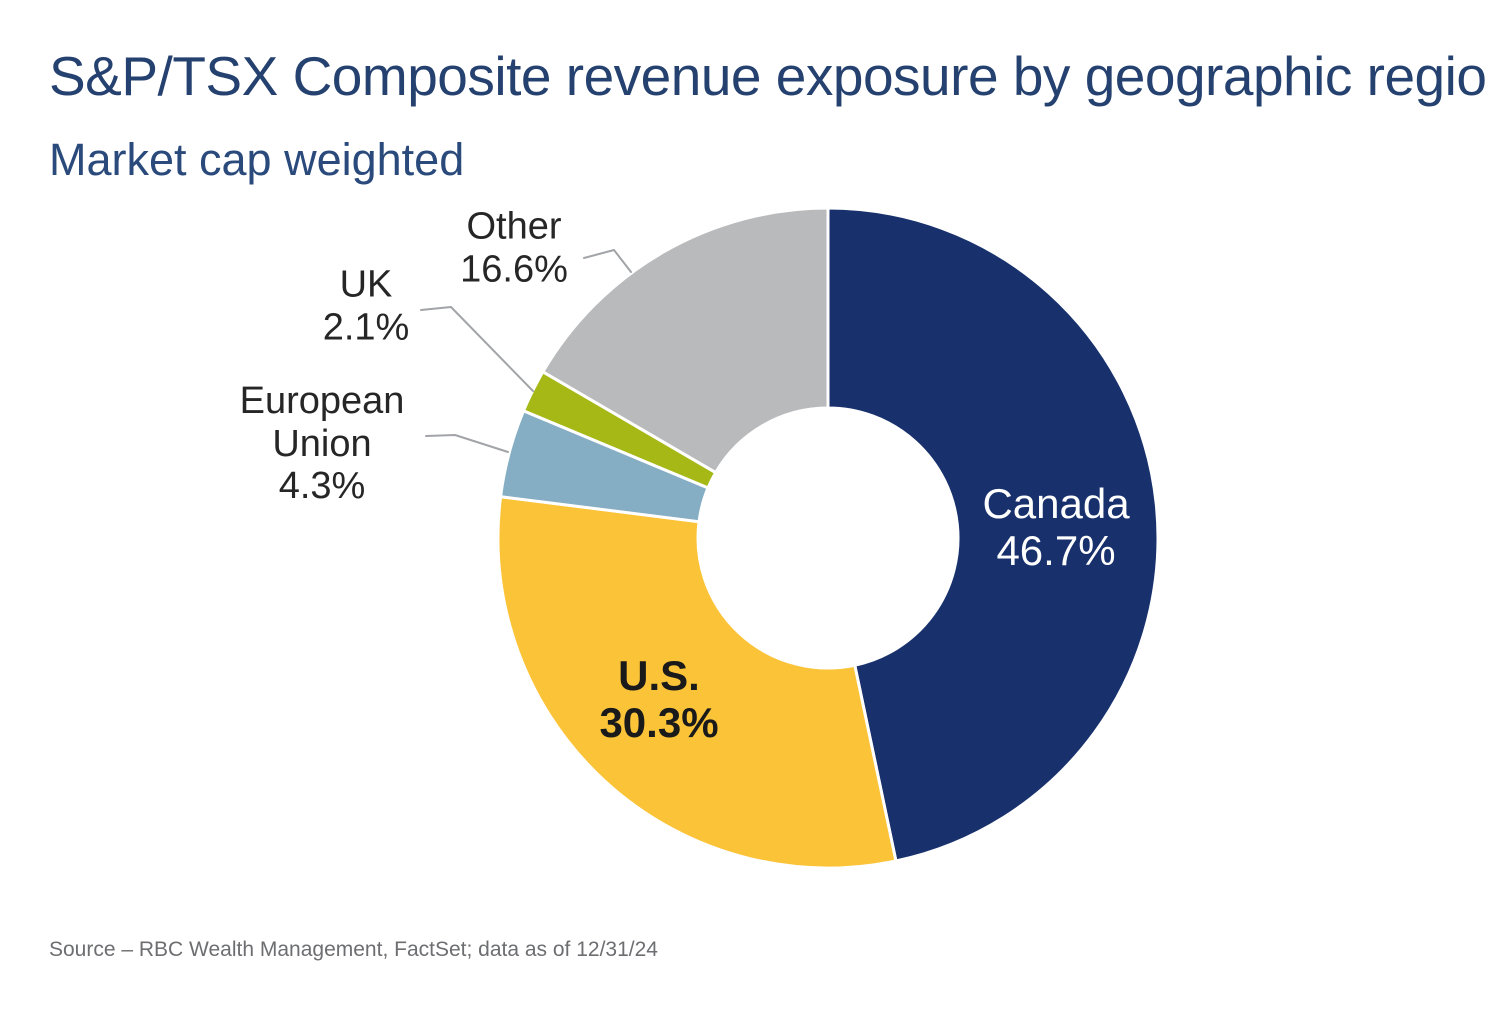  I want to click on leader-lines-group, so click(526, 351).